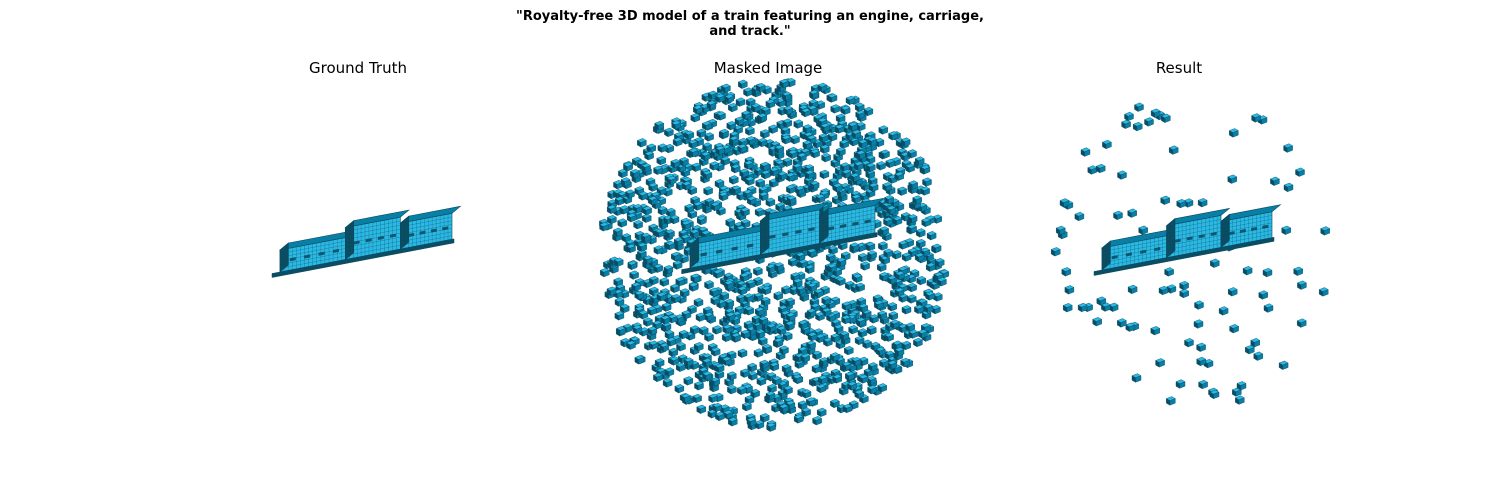 This screenshot has width=1500, height=500. What do you see at coordinates (768, 68) in the screenshot?
I see `panel-title-masked-image: Masked Image` at bounding box center [768, 68].